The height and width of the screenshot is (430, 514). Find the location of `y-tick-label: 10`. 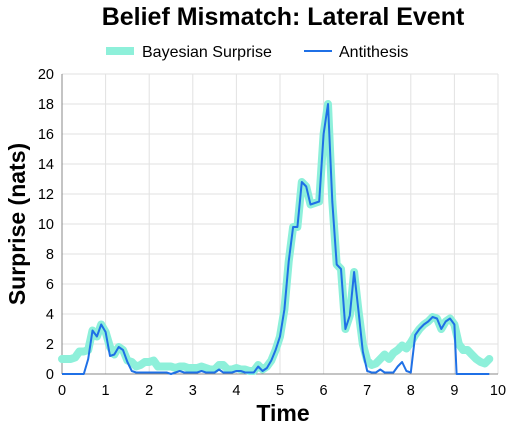

y-tick-label: 10 is located at coordinates (46, 225).